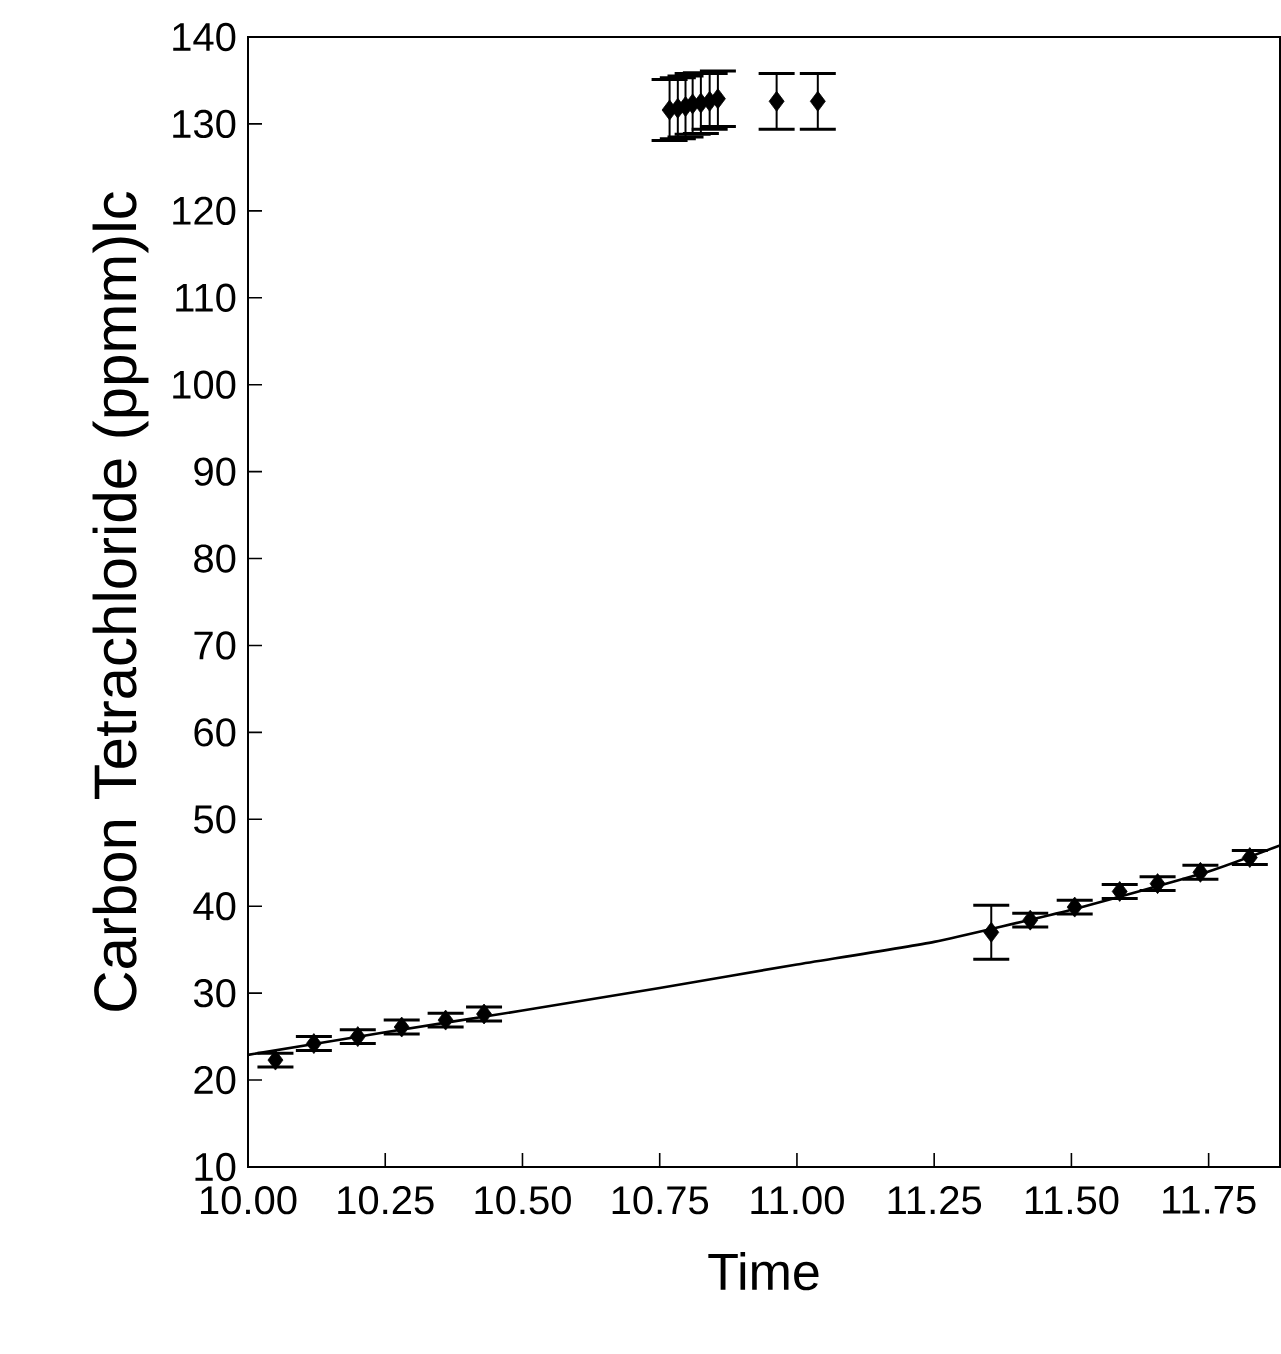 The height and width of the screenshot is (1354, 1281). What do you see at coordinates (935, 1200) in the screenshot?
I see `x-tick-label: 11.25` at bounding box center [935, 1200].